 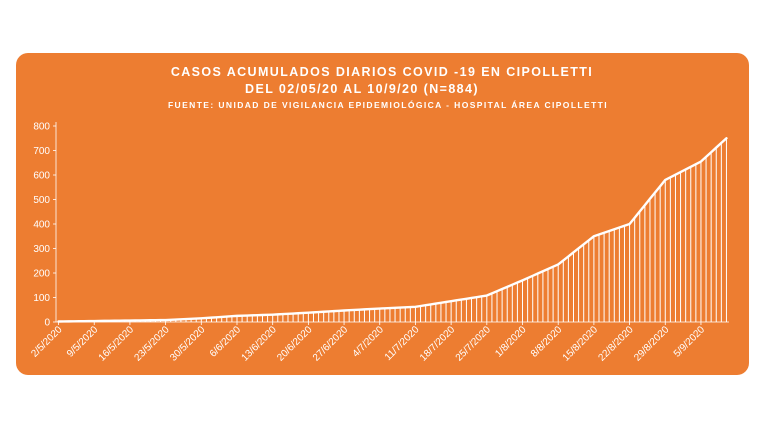 What do you see at coordinates (402, 343) in the screenshot?
I see `x-tick-label: 11/7/2020` at bounding box center [402, 343].